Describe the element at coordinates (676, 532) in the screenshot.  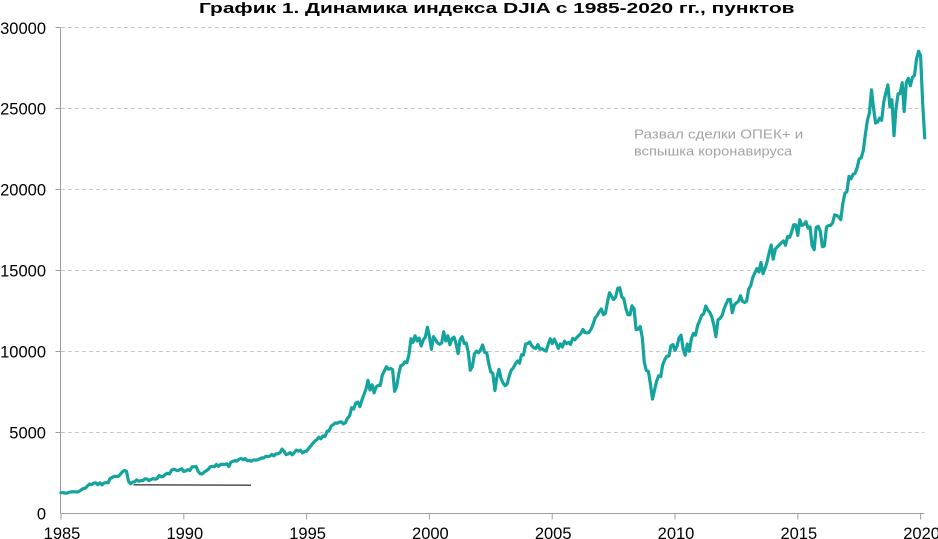
I see `svg-text: 2010` at that location.